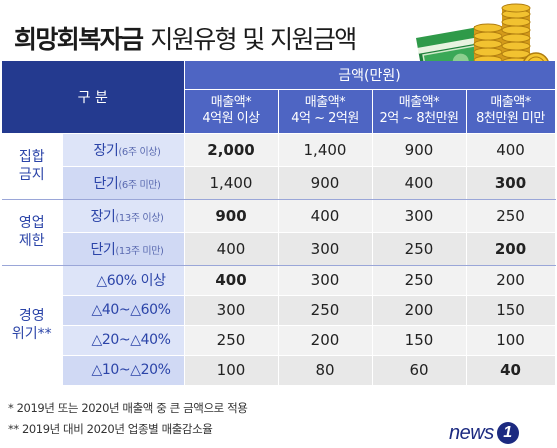 The height and width of the screenshot is (448, 557). I want to click on category-label: 영업 제한, so click(32, 232).